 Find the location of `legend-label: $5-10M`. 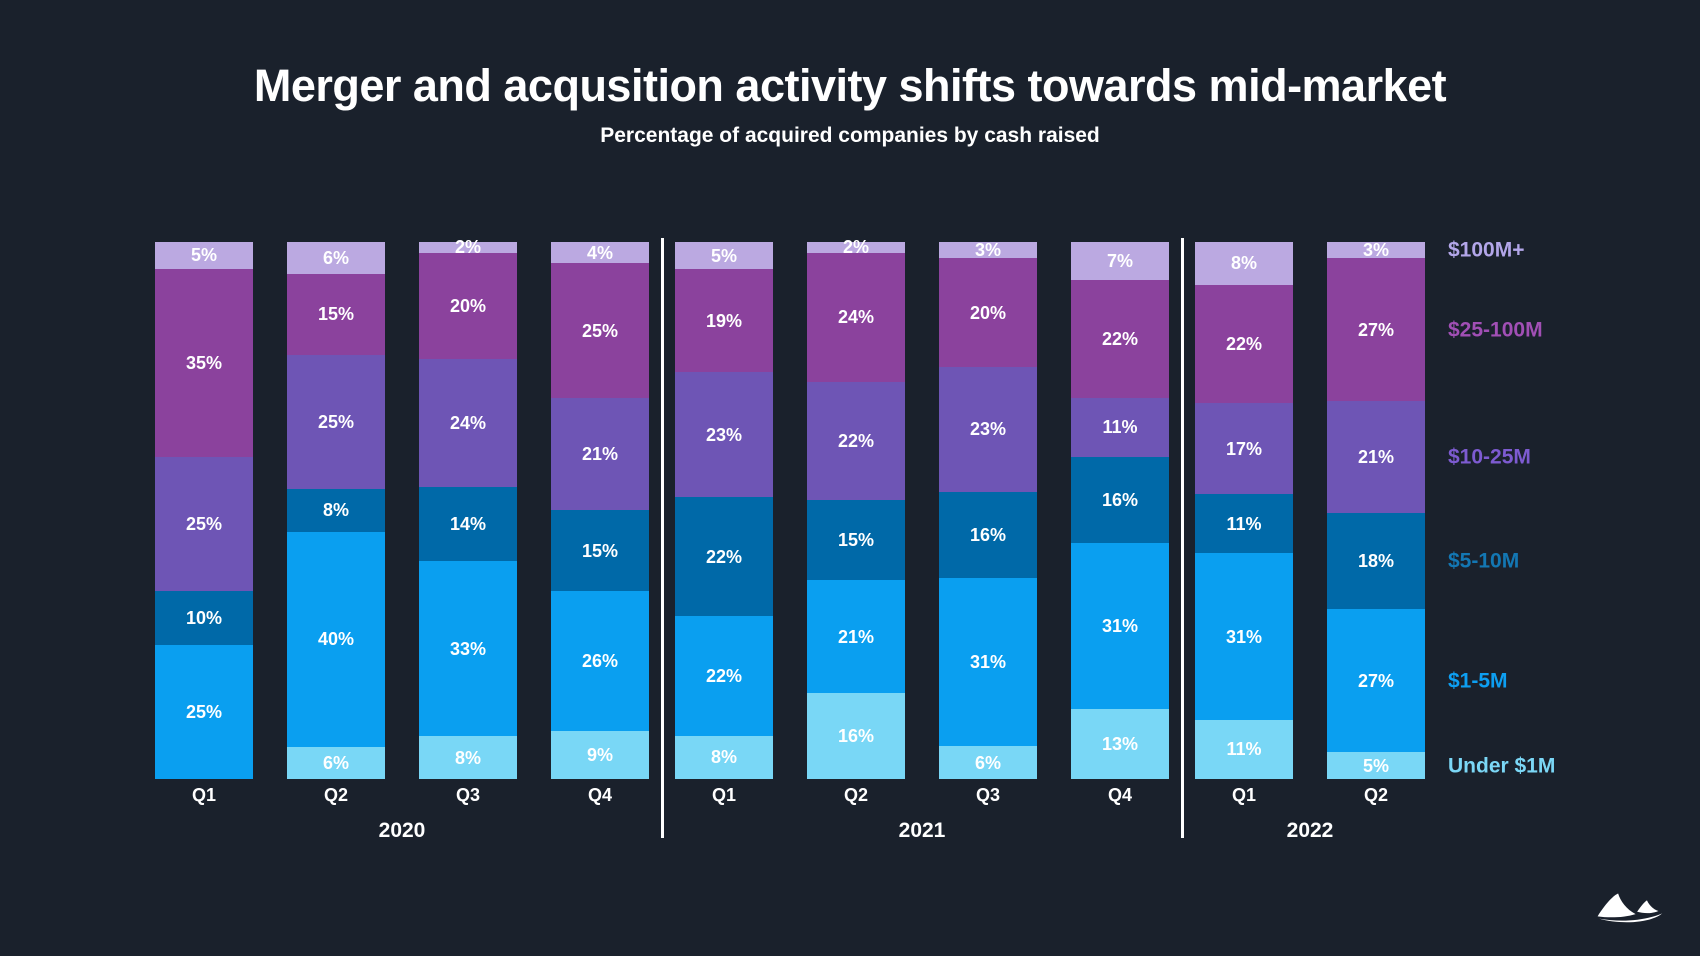

legend-label: $5-10M is located at coordinates (1484, 561).